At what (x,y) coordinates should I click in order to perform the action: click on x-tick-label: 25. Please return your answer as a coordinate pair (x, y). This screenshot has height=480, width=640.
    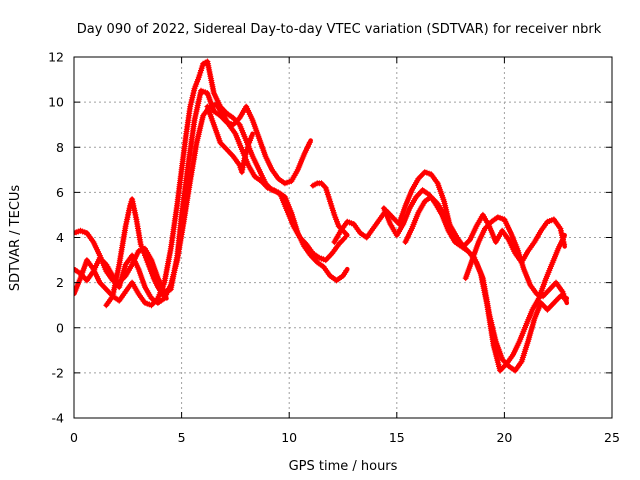
    Looking at the image, I should click on (612, 437).